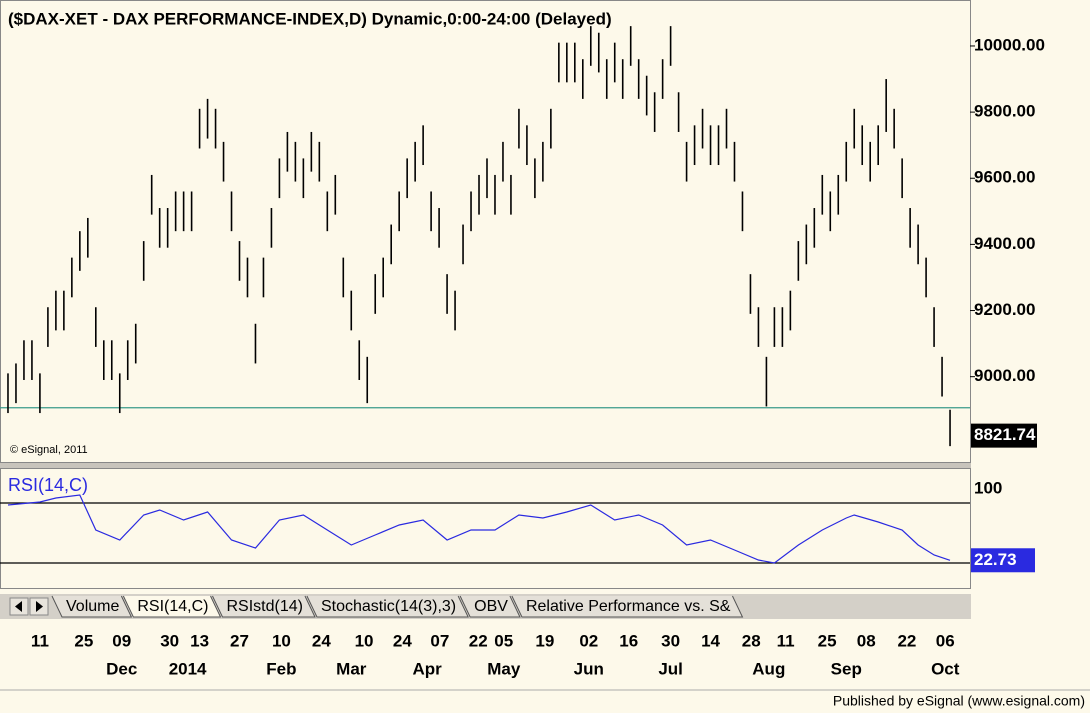  I want to click on tab-label: RSI(14,C), so click(172, 606).